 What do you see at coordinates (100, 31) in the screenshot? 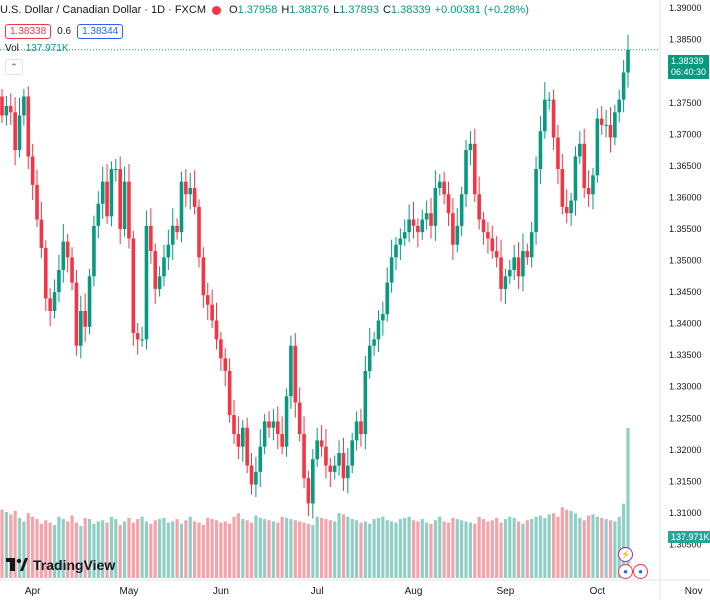
I see `buy-button: 1.38344` at bounding box center [100, 31].